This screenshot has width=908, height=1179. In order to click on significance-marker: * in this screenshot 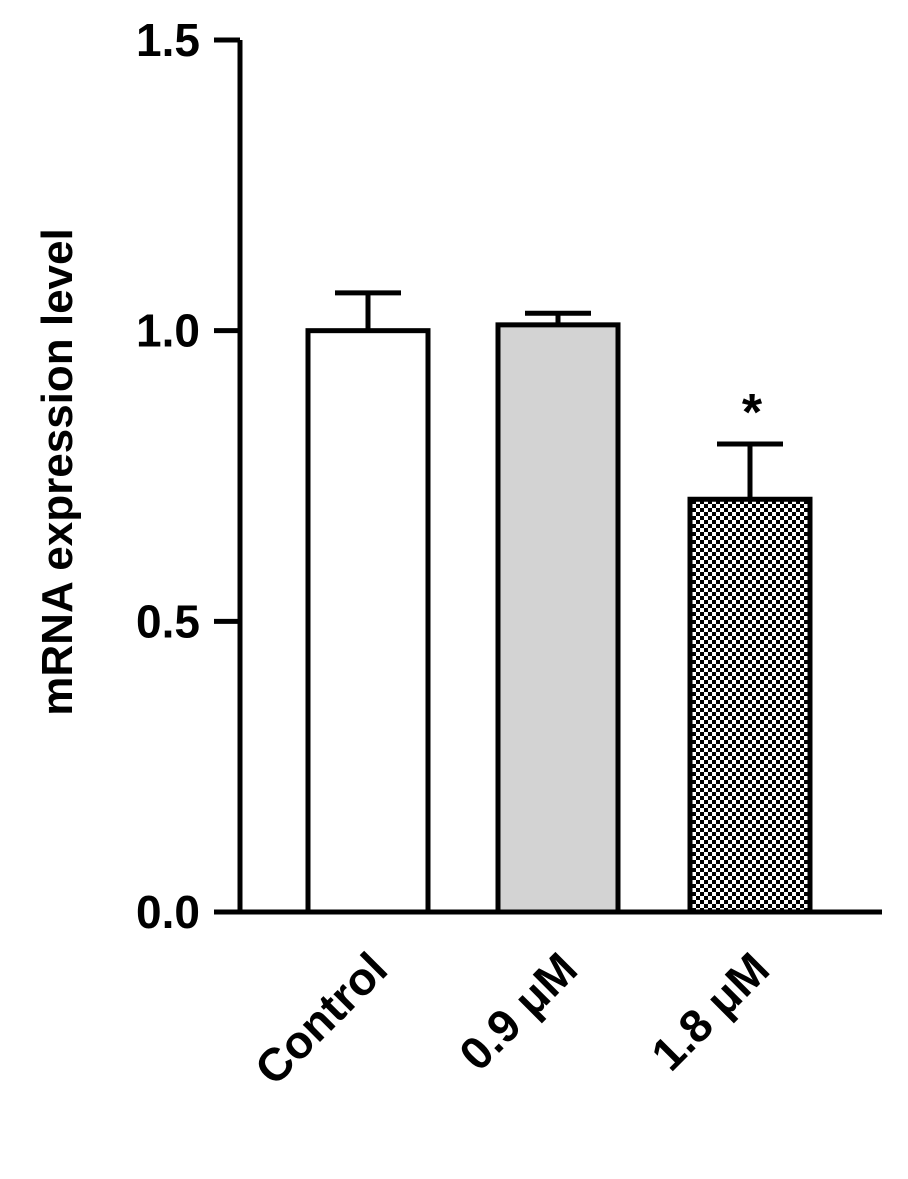, I will do `click(752, 413)`.